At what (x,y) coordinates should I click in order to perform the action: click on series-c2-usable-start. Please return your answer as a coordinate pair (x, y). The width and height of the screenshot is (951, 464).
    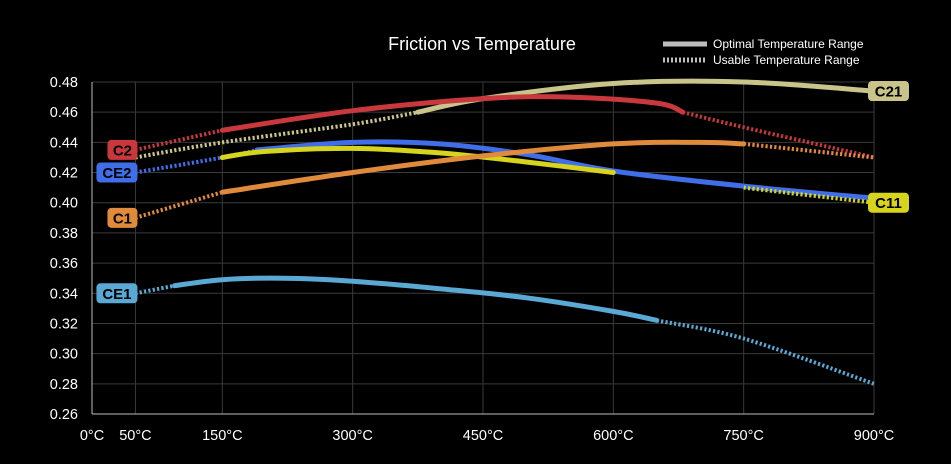
    Looking at the image, I should click on (178, 140).